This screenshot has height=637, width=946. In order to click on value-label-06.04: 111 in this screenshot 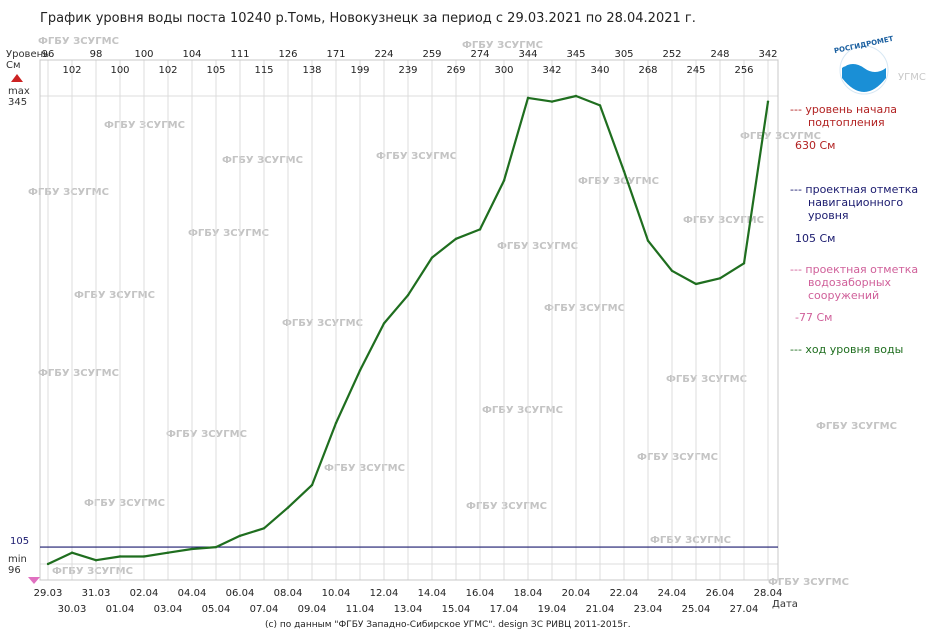, I will do `click(239, 54)`.